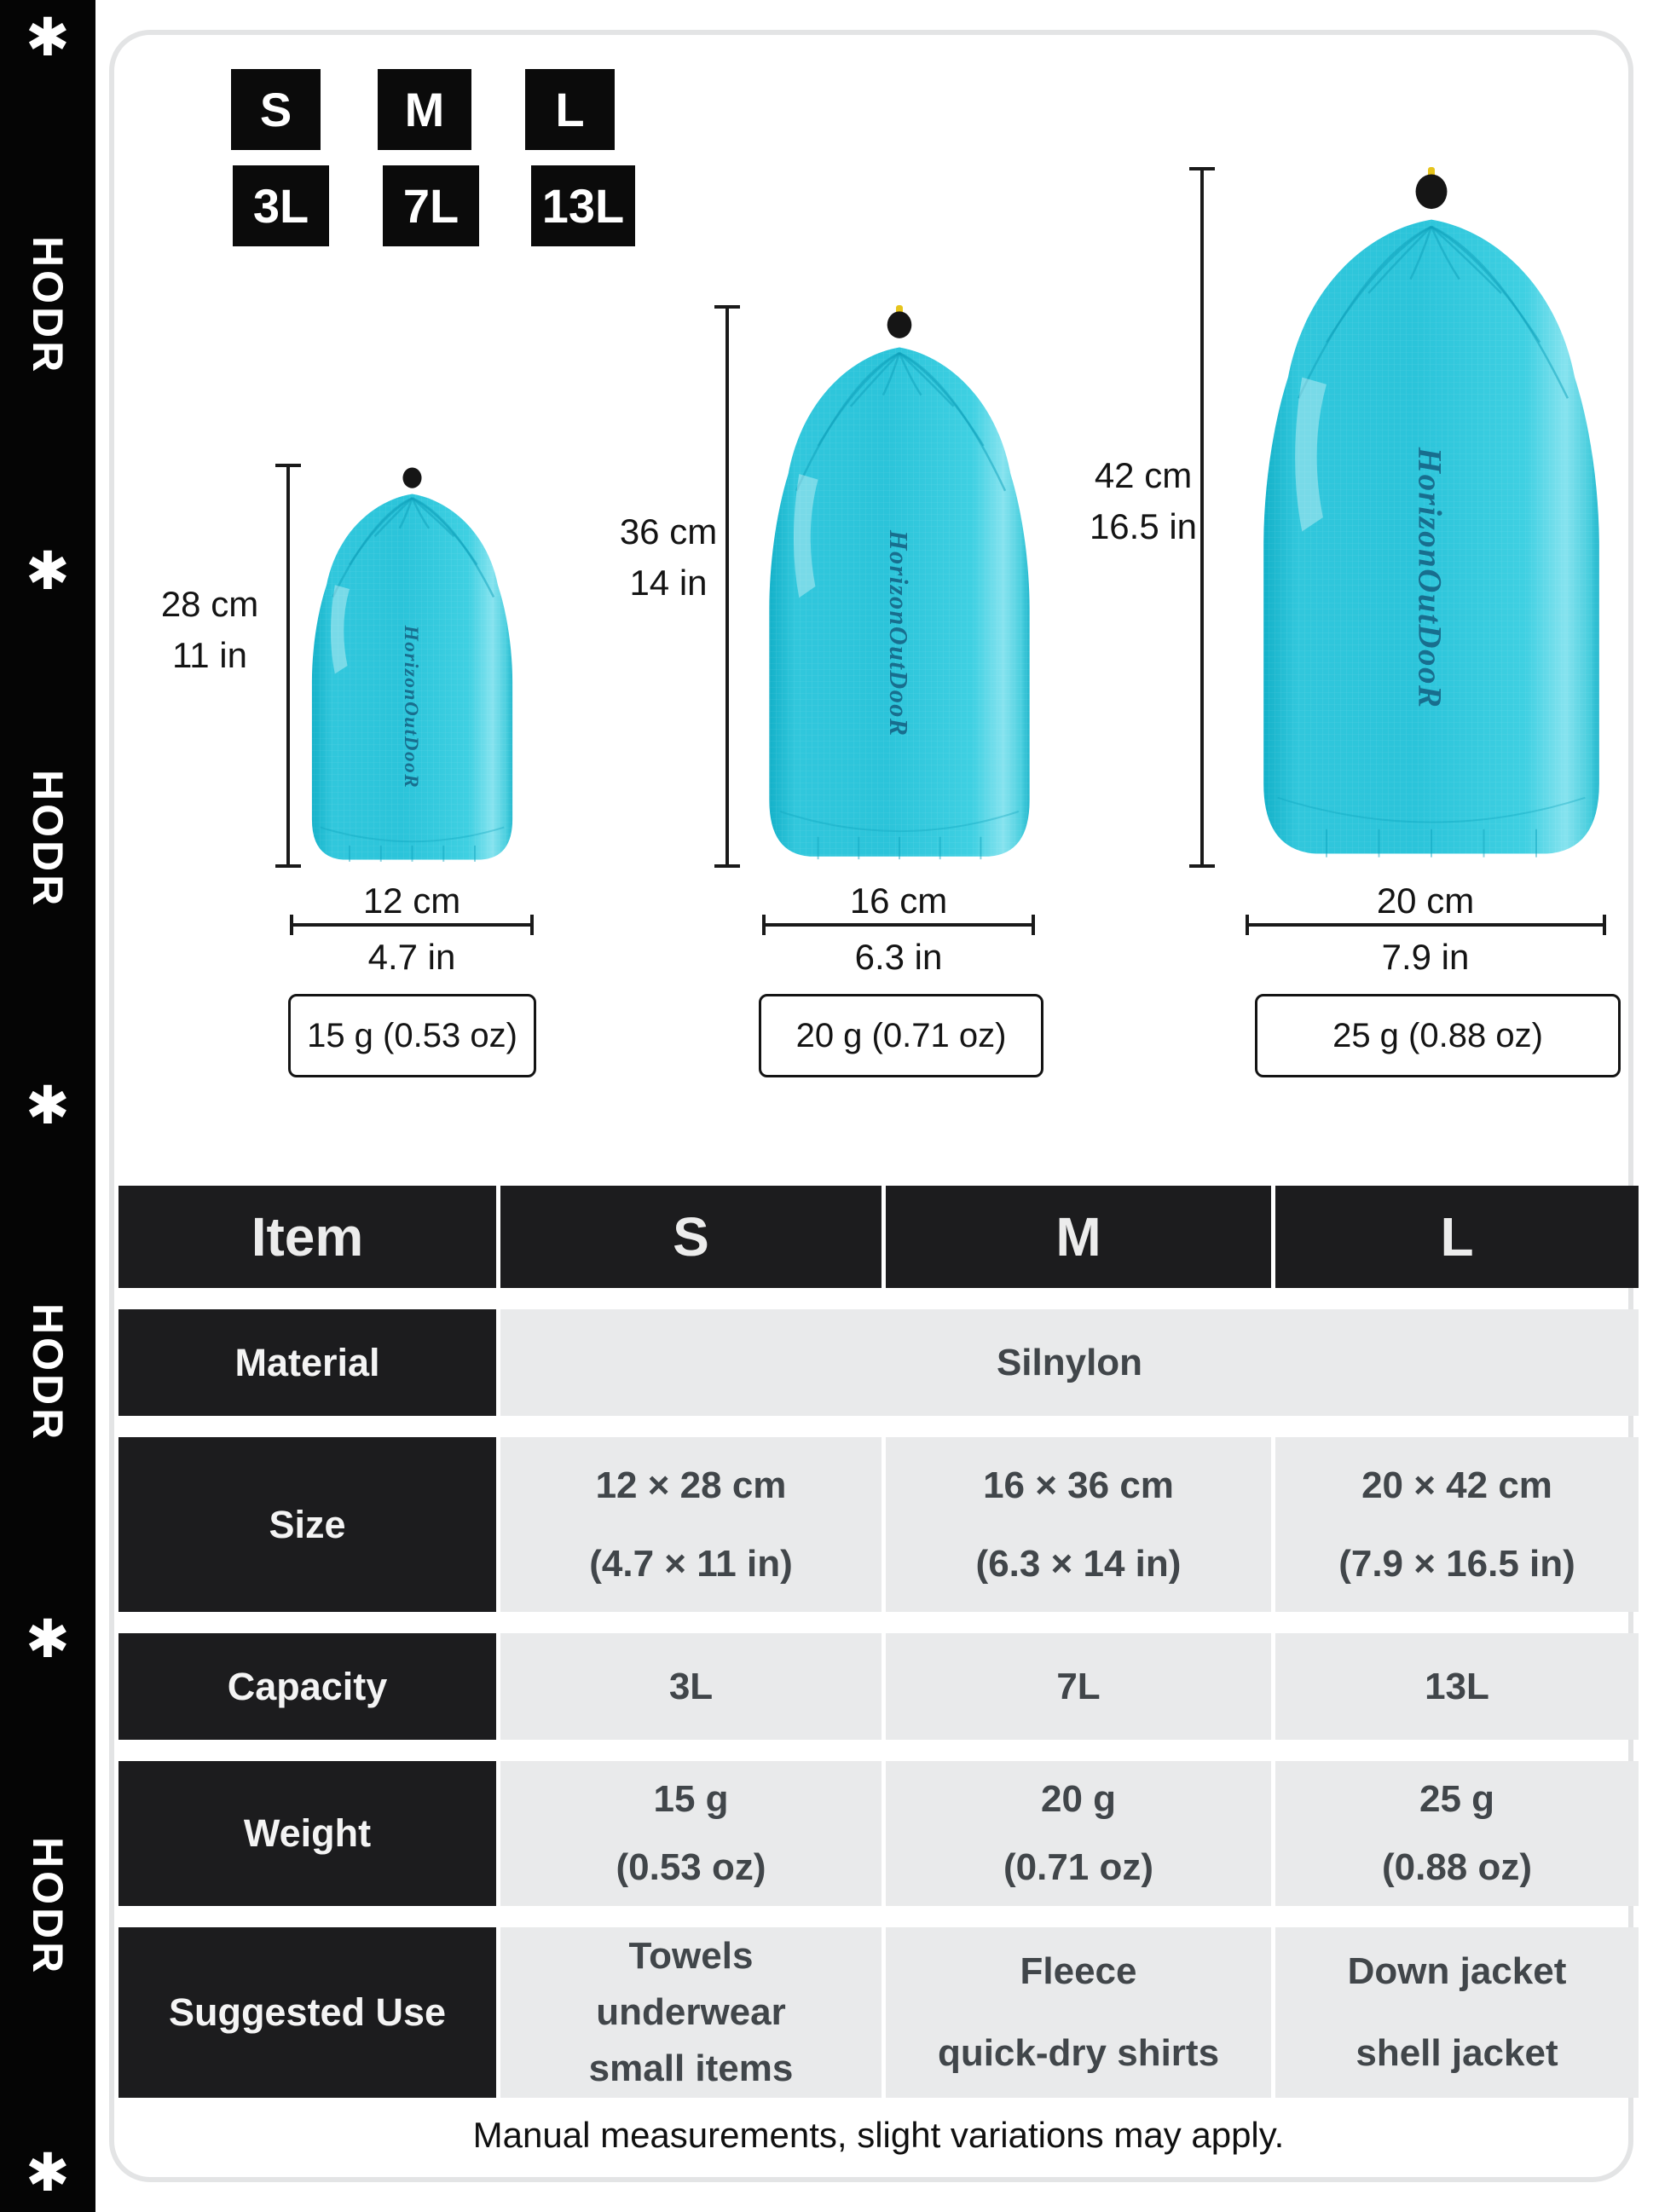 This screenshot has height=2212, width=1659. Describe the element at coordinates (1457, 1833) in the screenshot. I see `weight-cell-l: 25 g (0.88 oz)` at that location.